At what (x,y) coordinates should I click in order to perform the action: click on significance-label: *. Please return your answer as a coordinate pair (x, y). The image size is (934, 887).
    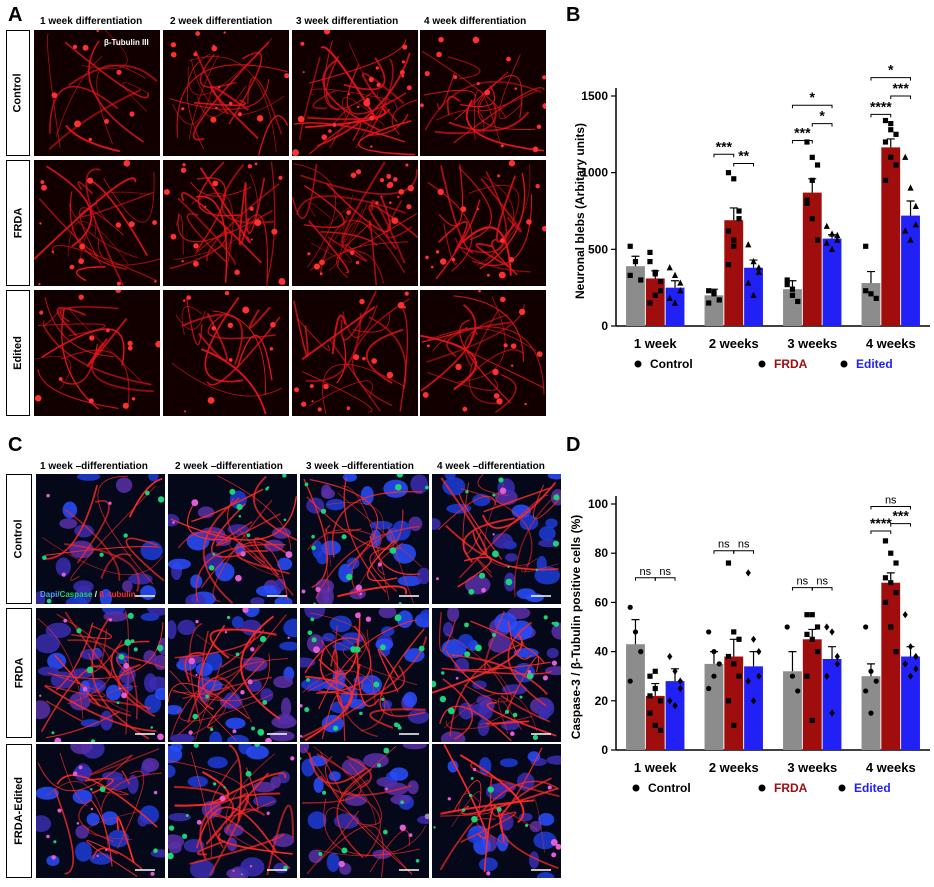
    Looking at the image, I should click on (891, 70).